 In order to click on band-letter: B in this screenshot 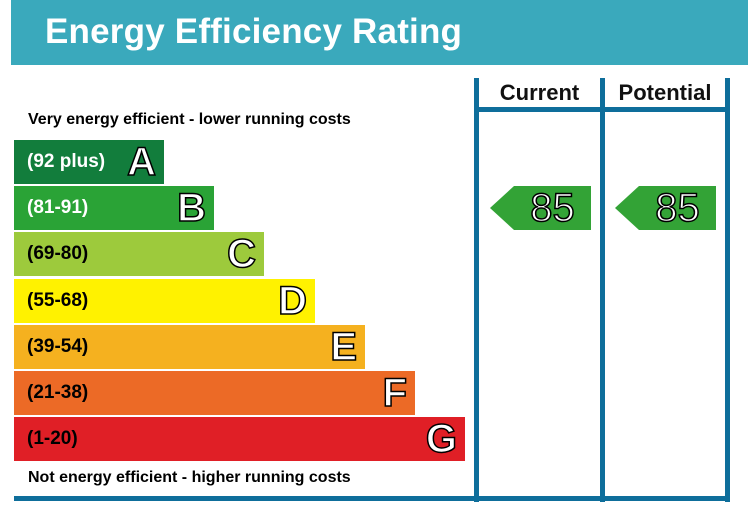, I will do `click(191, 208)`.